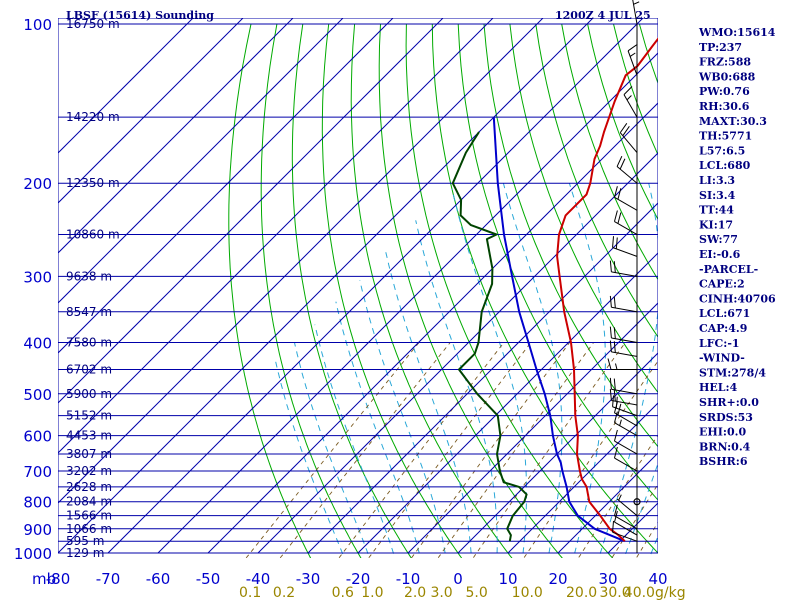  I want to click on temperature-tick-label: -20, so click(358, 579).